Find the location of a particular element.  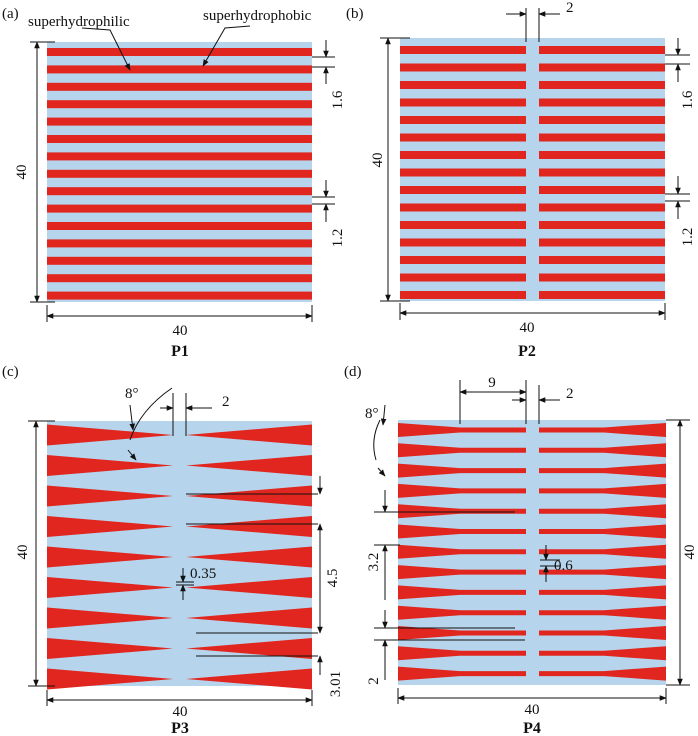

panel-b-dim-1.6: 1.6 is located at coordinates (688, 99).